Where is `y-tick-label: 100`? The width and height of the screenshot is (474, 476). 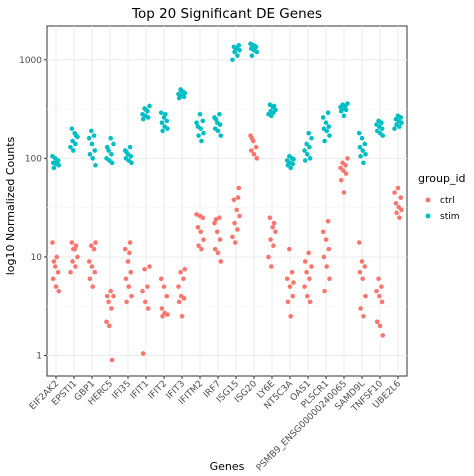 y-tick-label: 100 is located at coordinates (33, 159).